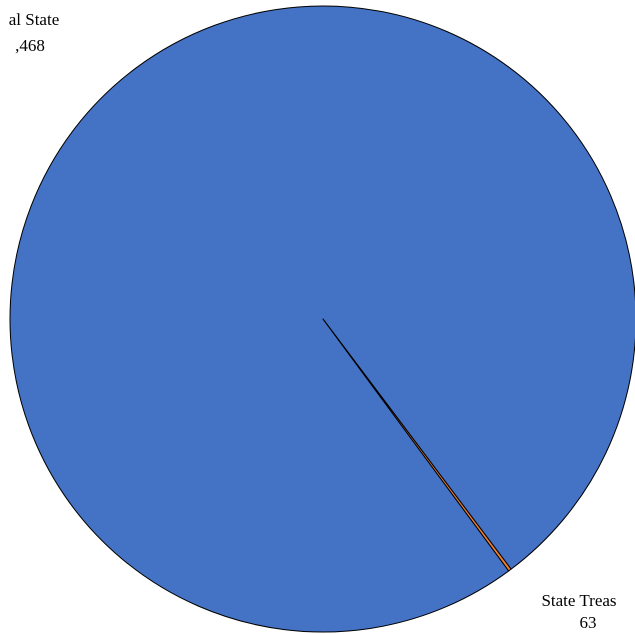  Describe the element at coordinates (588, 622) in the screenshot. I see `slice-value-label: 63` at that location.